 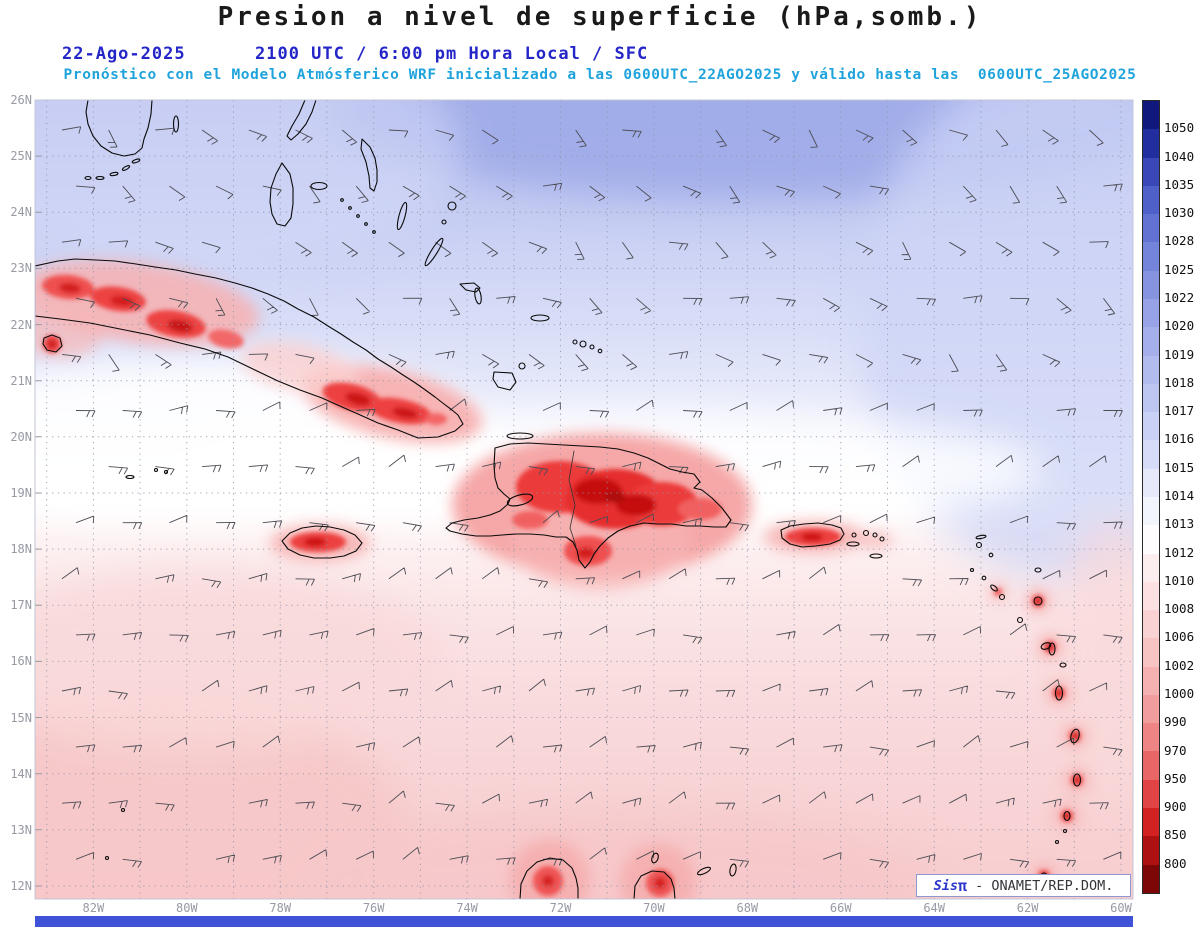 What do you see at coordinates (1175, 835) in the screenshot?
I see `colorbar-tick-label: 850` at bounding box center [1175, 835].